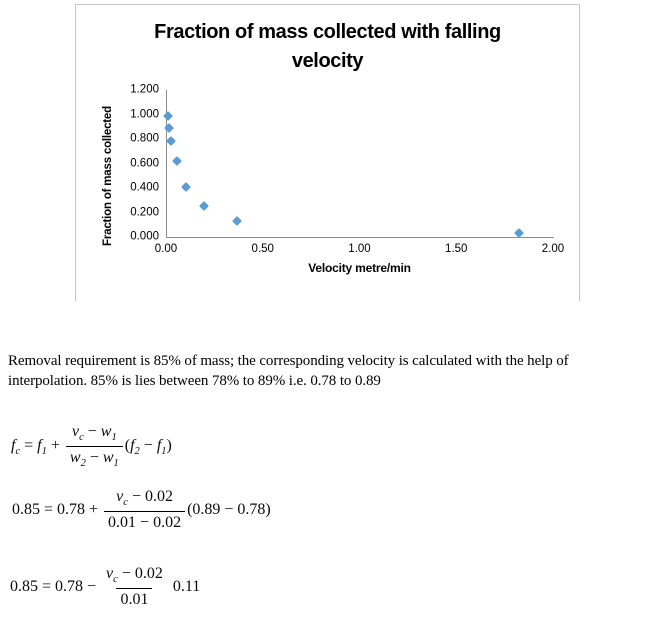 Image resolution: width=647 pixels, height=622 pixels. I want to click on x-tick-label: 2.00, so click(553, 249).